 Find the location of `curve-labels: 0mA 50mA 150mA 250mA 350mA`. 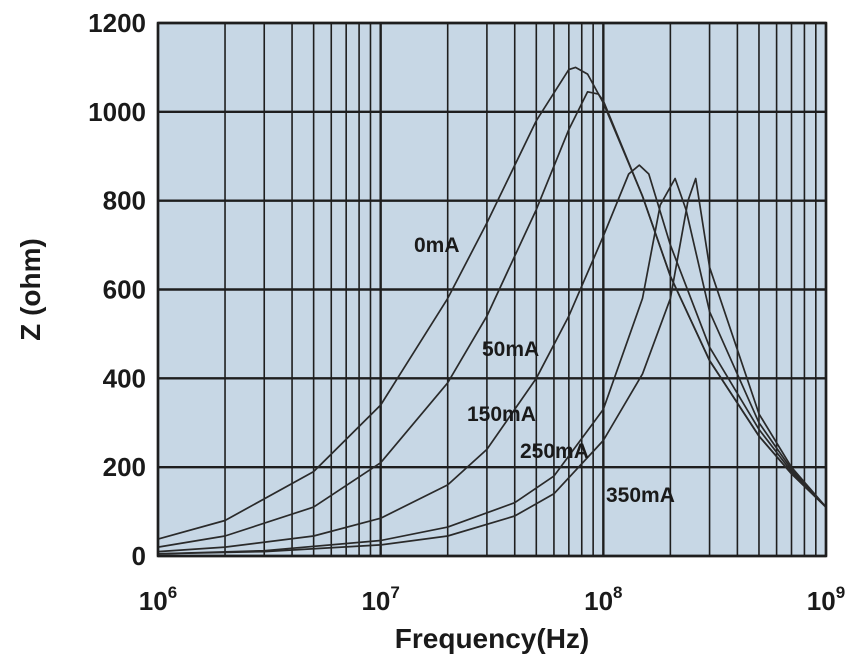

curve-labels: 0mA 50mA 150mA 250mA 350mA is located at coordinates (544, 370).